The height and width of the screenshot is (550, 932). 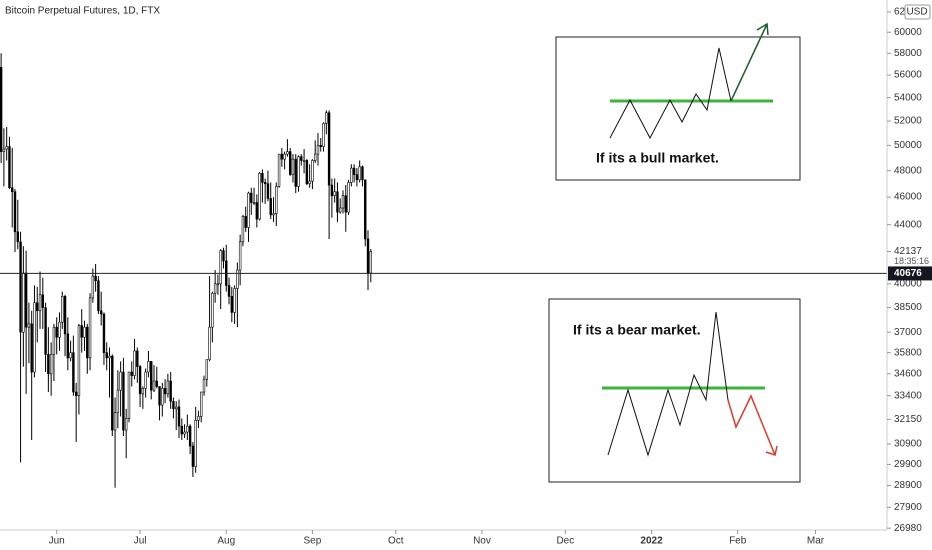 What do you see at coordinates (908, 32) in the screenshot?
I see `y-tick-label: 60000` at bounding box center [908, 32].